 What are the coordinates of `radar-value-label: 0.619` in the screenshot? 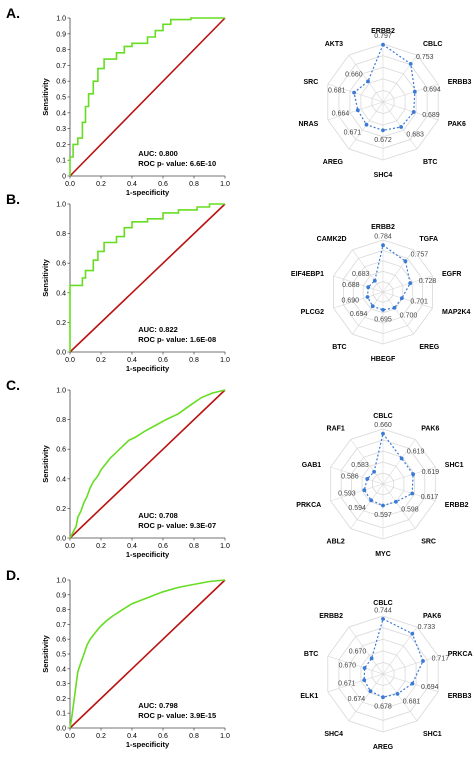 It's located at (416, 452).